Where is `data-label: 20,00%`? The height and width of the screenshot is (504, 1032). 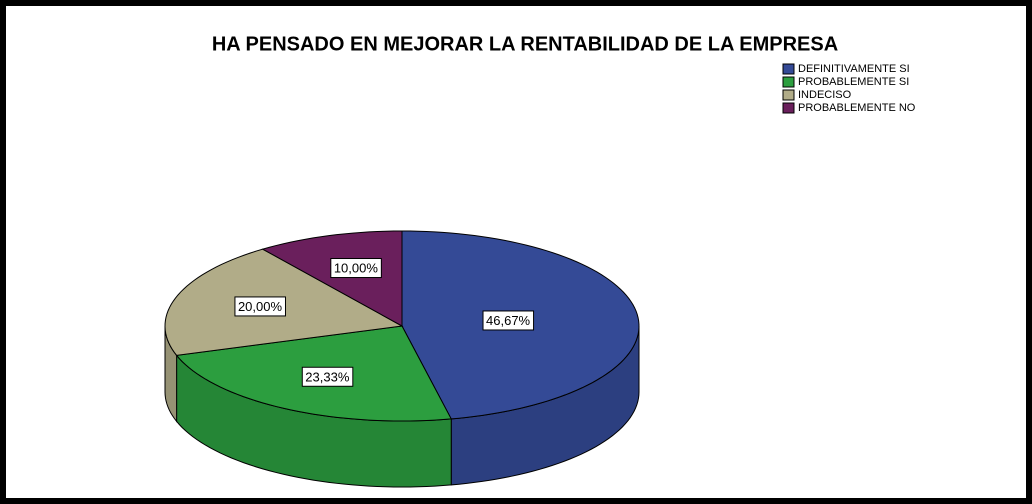 data-label: 20,00% is located at coordinates (260, 306).